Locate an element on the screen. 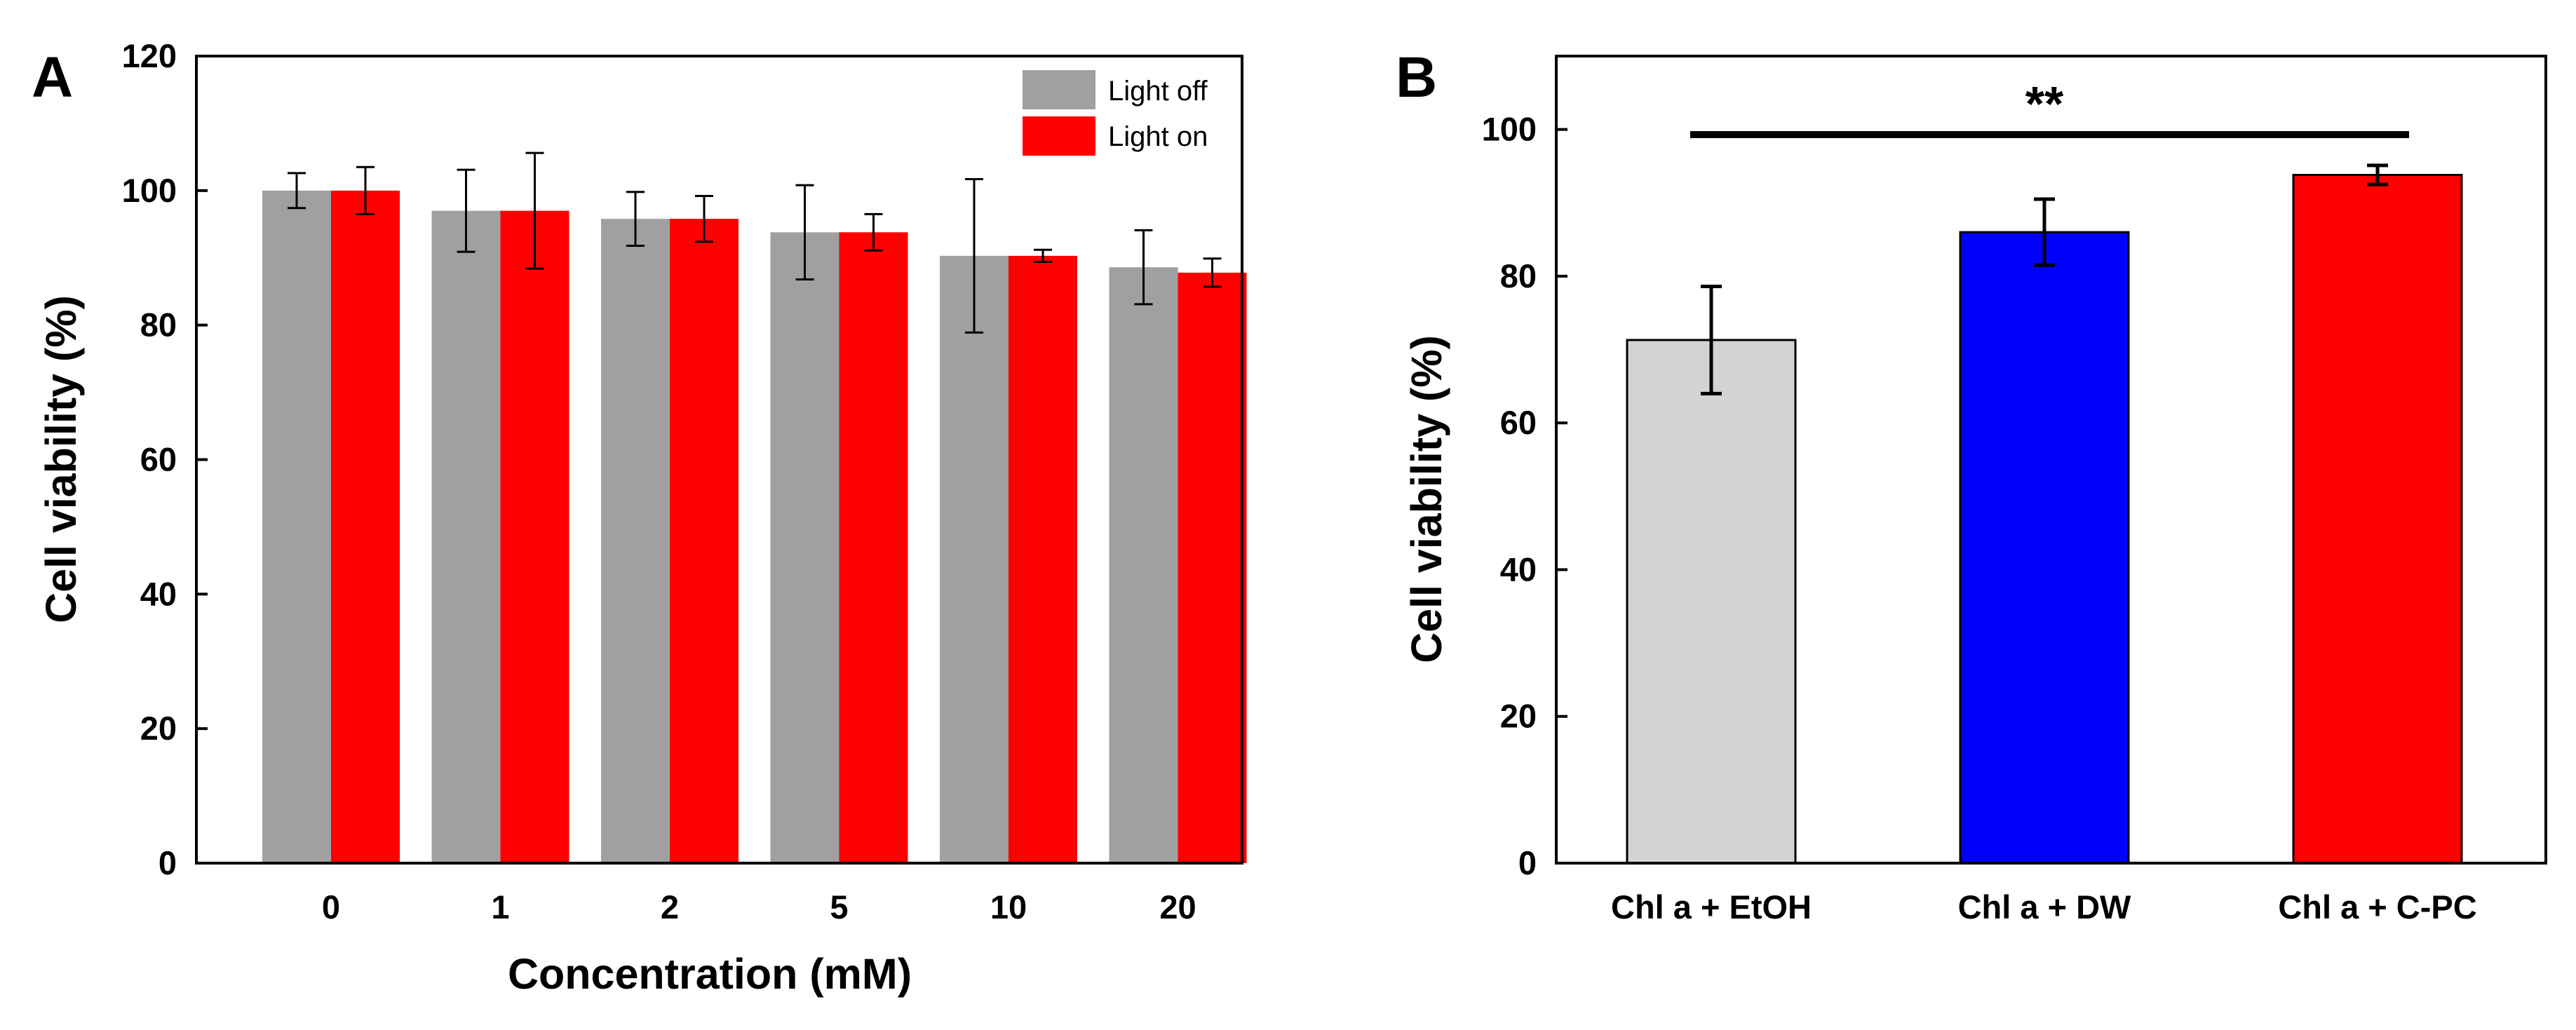 The width and height of the screenshot is (2576, 1030). legend-label-light-off: Light off is located at coordinates (1158, 92).